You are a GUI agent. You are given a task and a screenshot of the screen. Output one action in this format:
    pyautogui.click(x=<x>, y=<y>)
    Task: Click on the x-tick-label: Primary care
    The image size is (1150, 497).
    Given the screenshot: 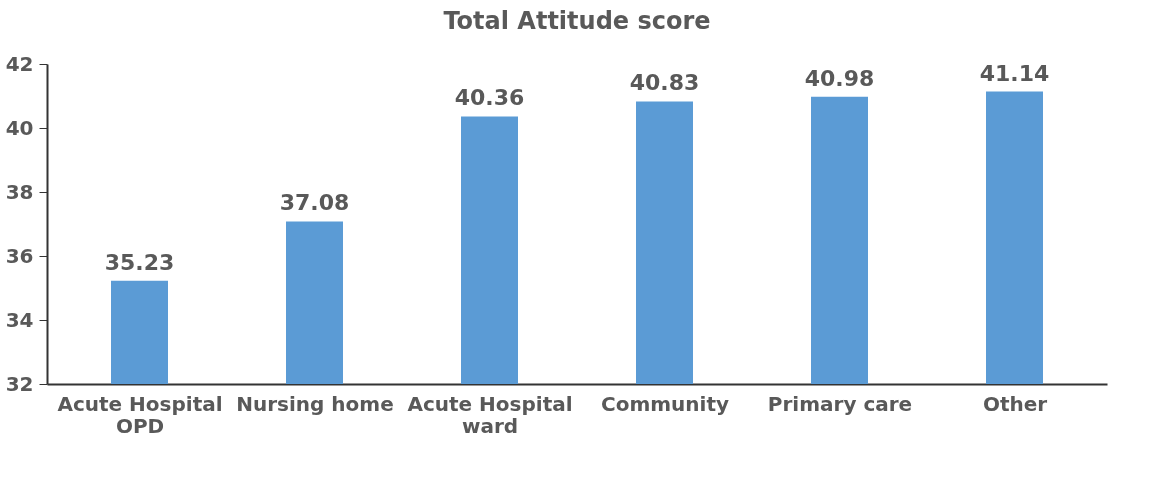 What is the action you would take?
    pyautogui.click(x=840, y=403)
    